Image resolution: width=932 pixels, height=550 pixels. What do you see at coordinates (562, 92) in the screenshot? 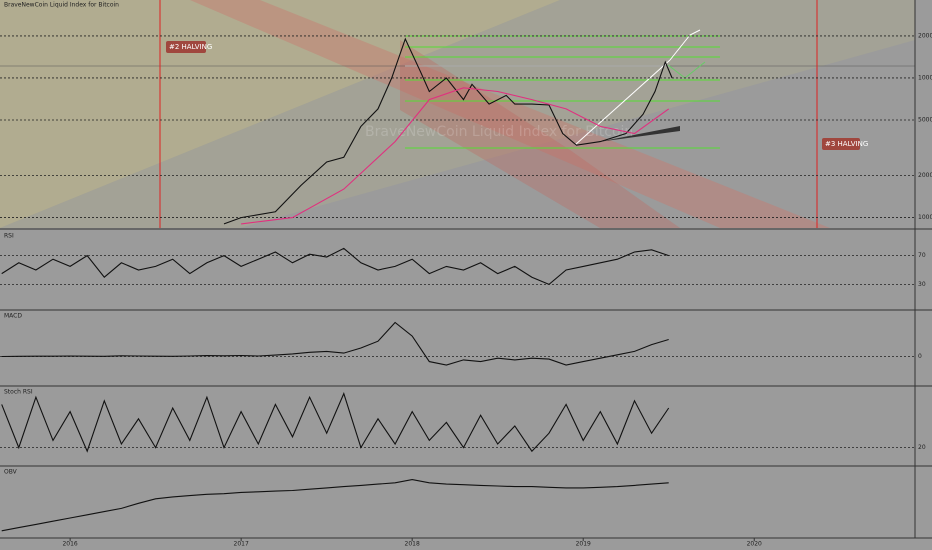
I see `green-levels` at bounding box center [562, 92].